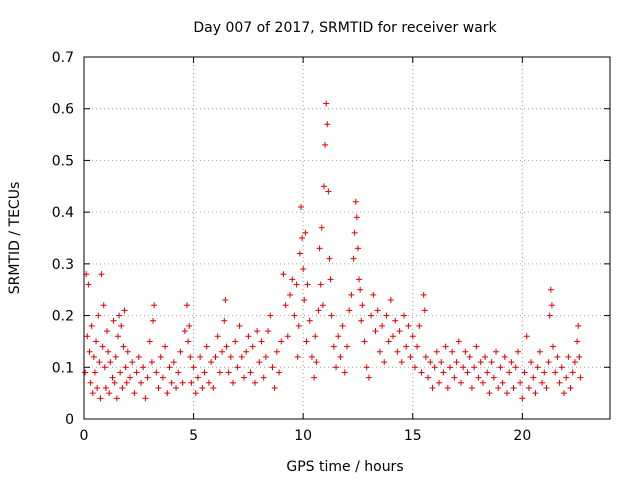 The image size is (640, 480). I want to click on x-tick-label: 0, so click(84, 436).